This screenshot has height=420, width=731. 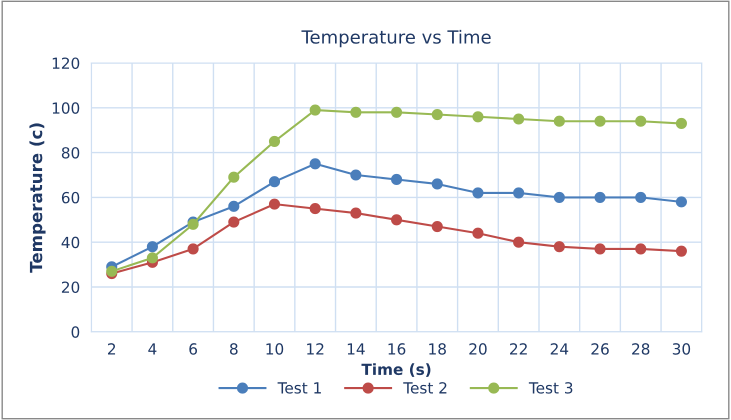 I want to click on legend-label: Test 1, so click(x=299, y=388).